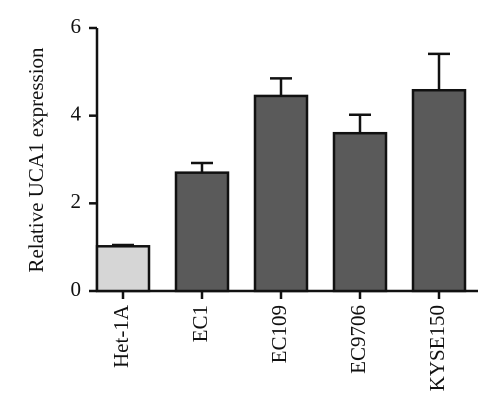 The image size is (500, 420). I want to click on x-tick-label: KYSE150, so click(437, 348).